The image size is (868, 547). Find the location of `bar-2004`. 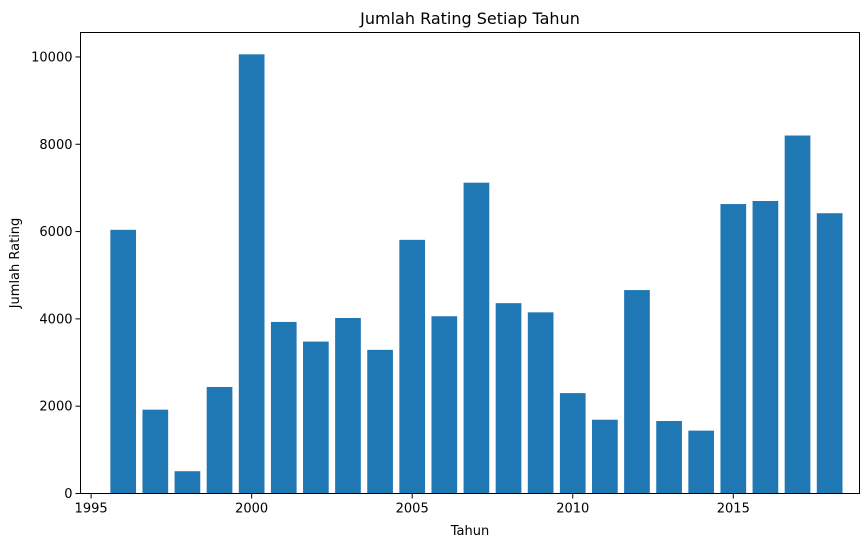

bar-2004 is located at coordinates (380, 421).